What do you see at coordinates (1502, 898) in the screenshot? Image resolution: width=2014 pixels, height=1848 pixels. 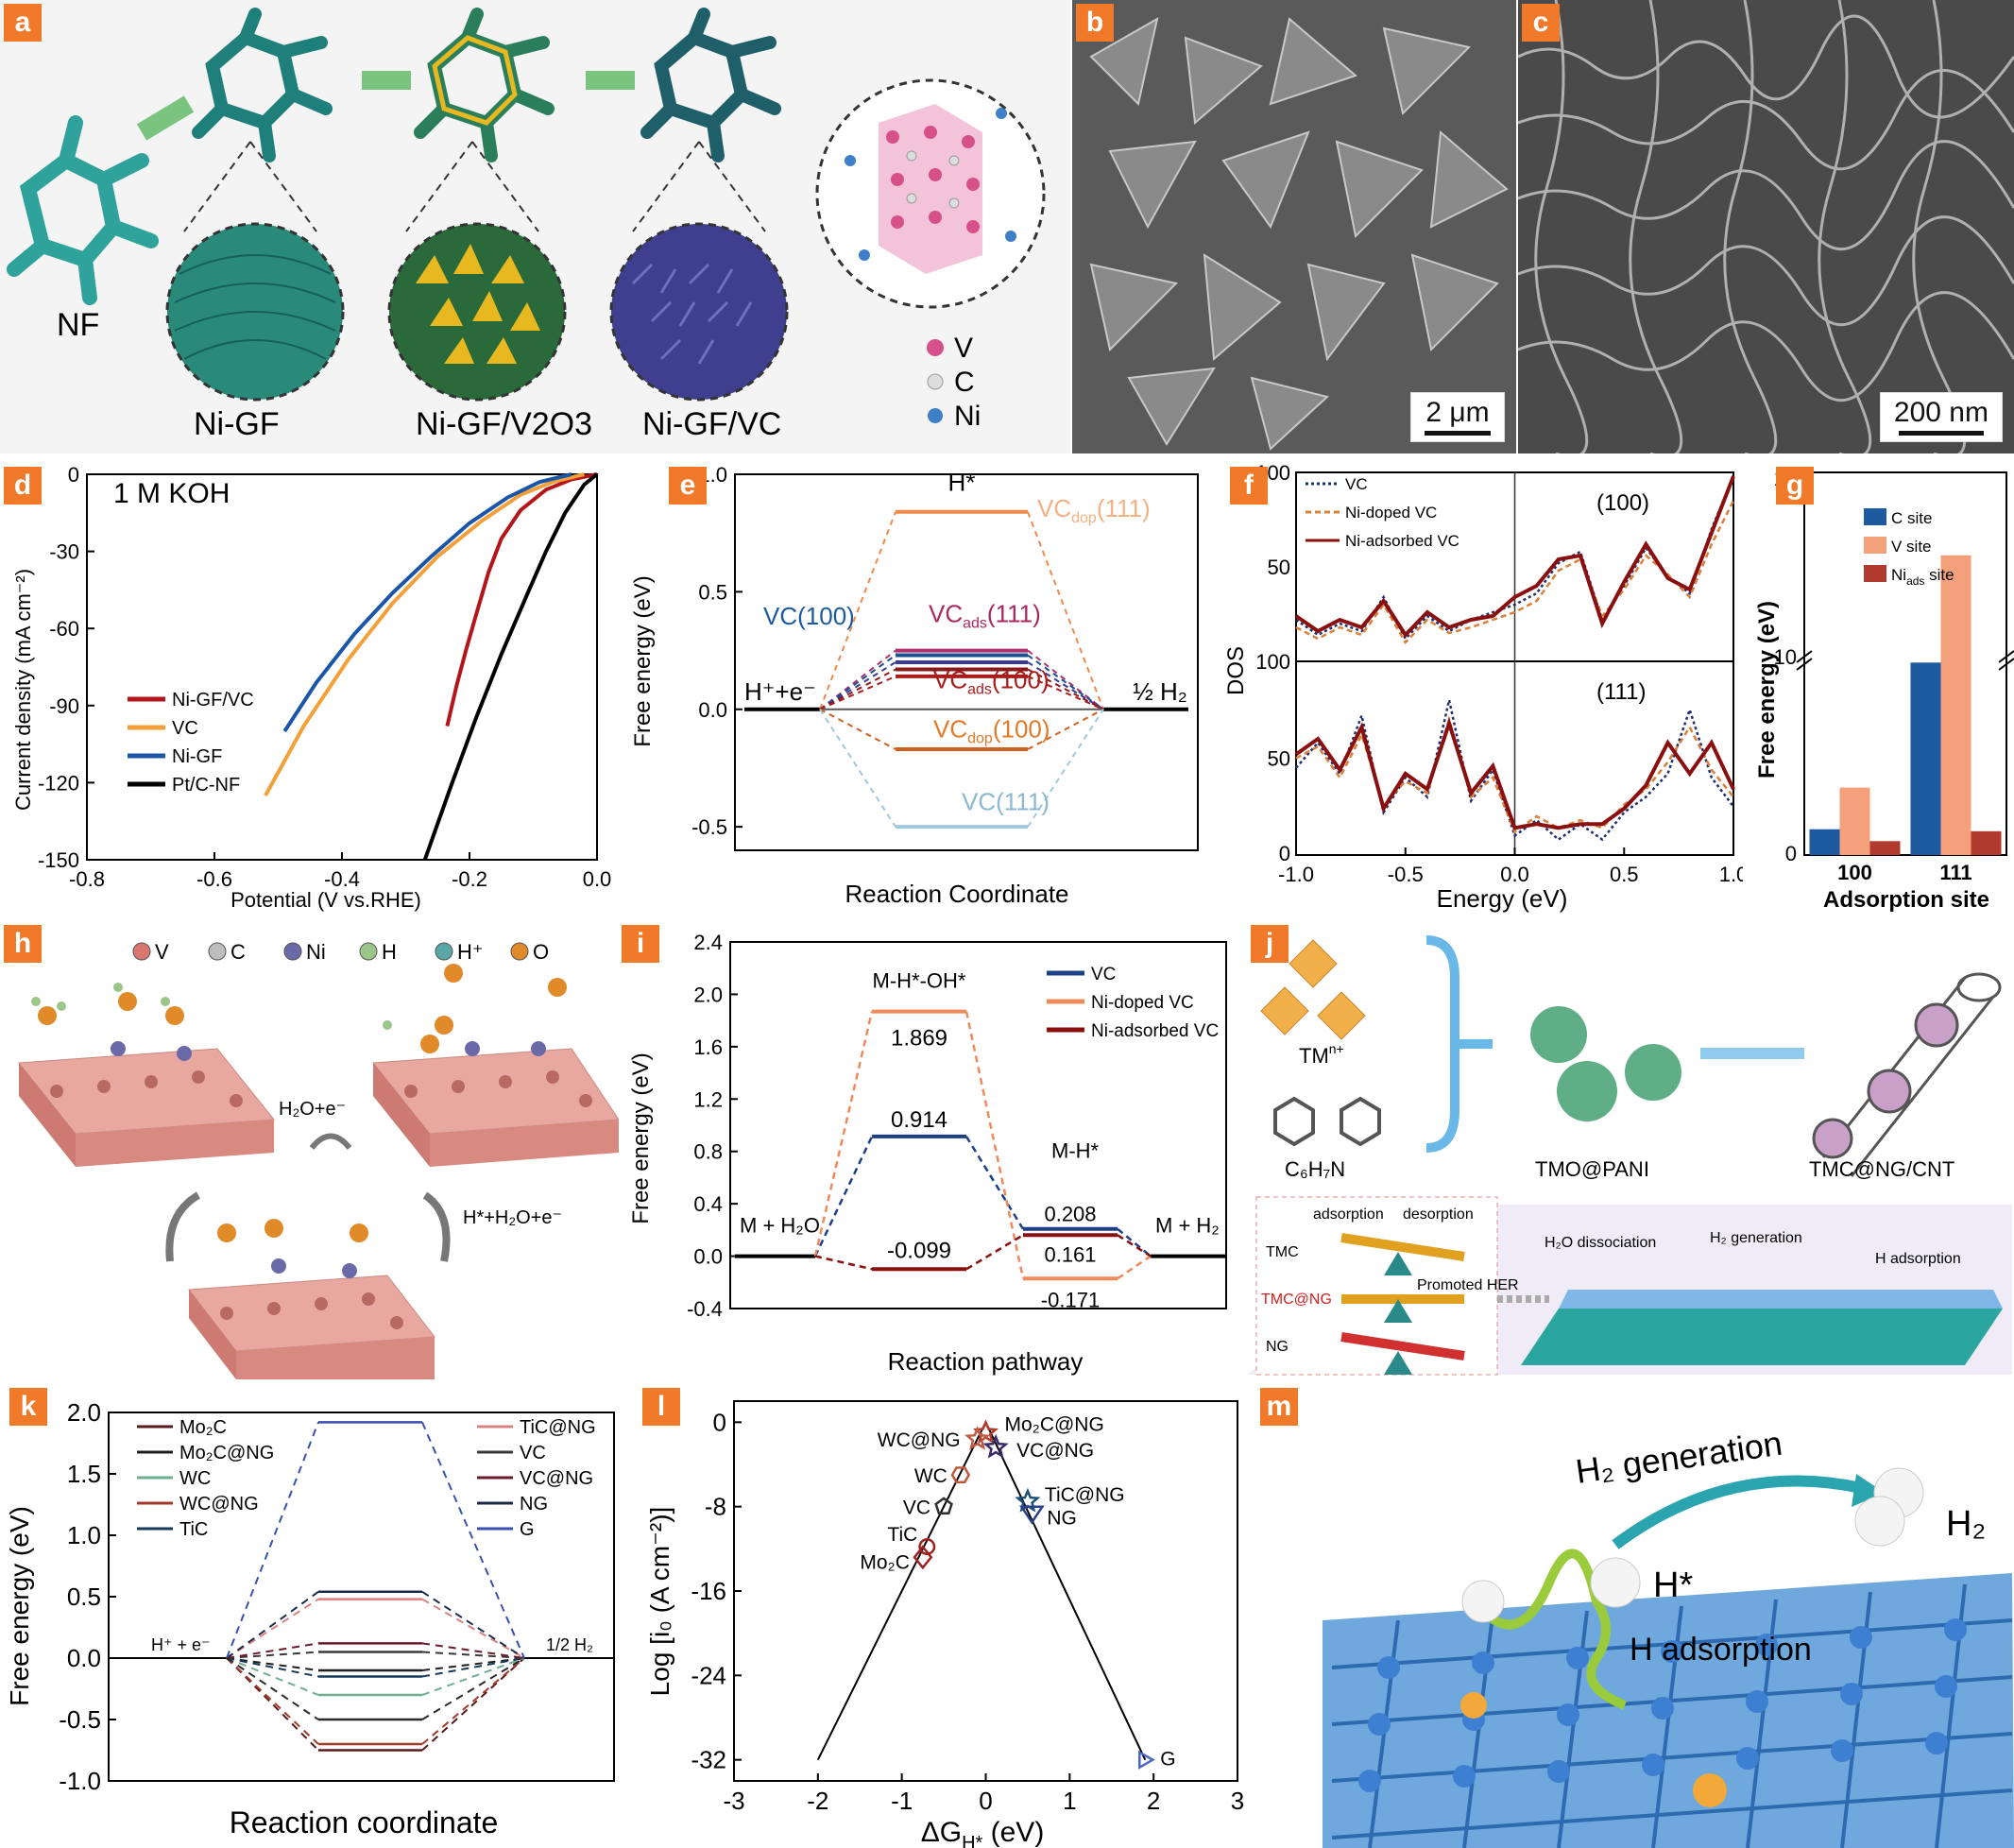 I see `chart-f-xlabel: Energy (eV)` at bounding box center [1502, 898].